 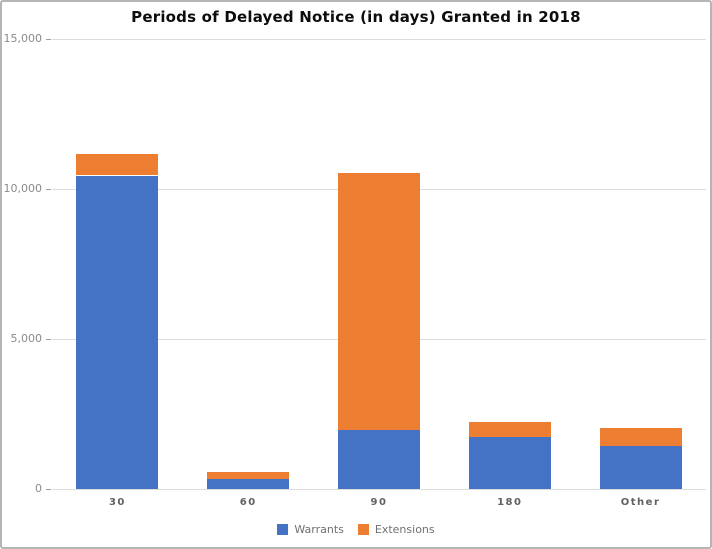 What do you see at coordinates (248, 475) in the screenshot?
I see `bar-60-extensions` at bounding box center [248, 475].